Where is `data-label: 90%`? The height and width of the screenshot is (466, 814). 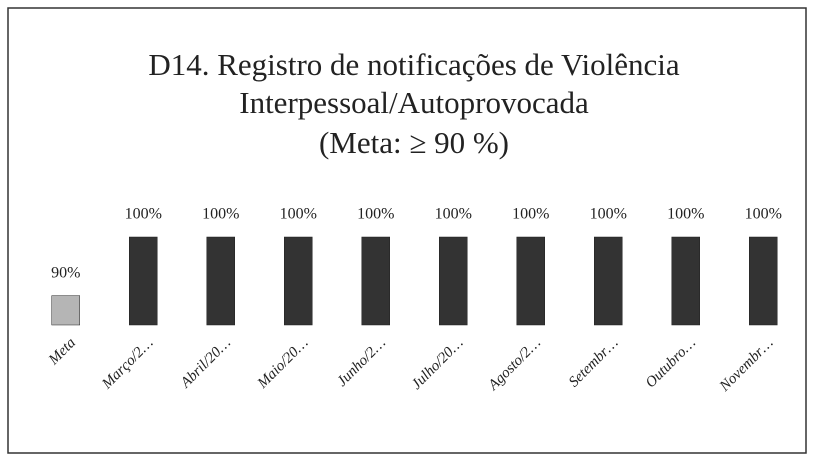
data-label: 90% is located at coordinates (65, 272).